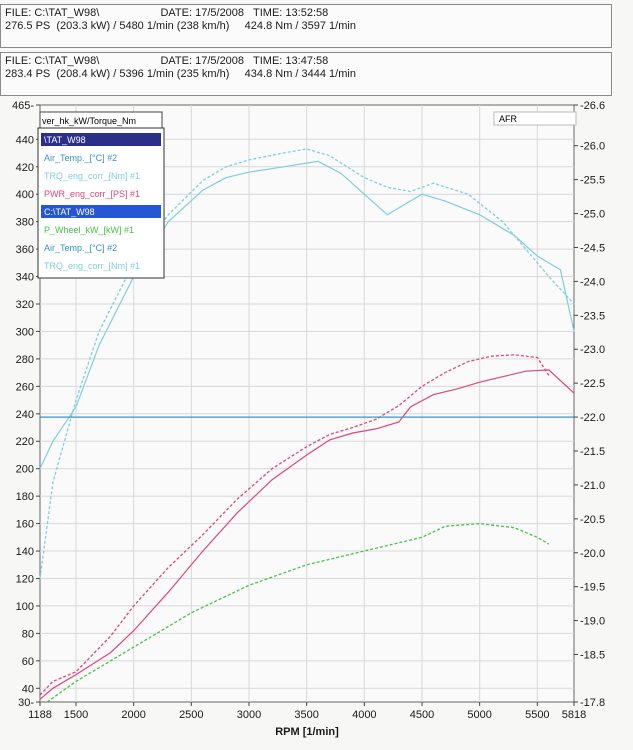 The height and width of the screenshot is (750, 633). I want to click on run-header-2-date: DATE: 17/5/2008, so click(202, 61).